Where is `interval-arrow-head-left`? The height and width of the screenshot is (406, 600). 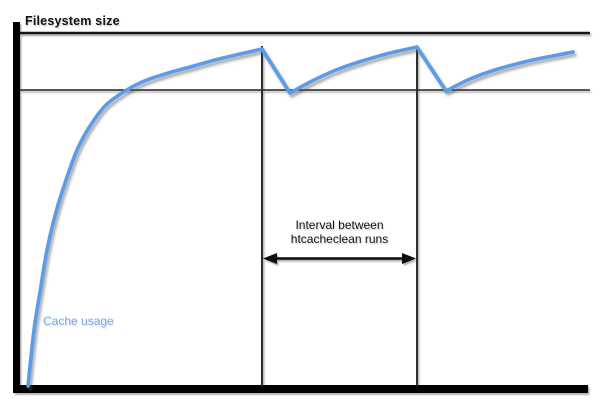
interval-arrow-head-left is located at coordinates (270, 258).